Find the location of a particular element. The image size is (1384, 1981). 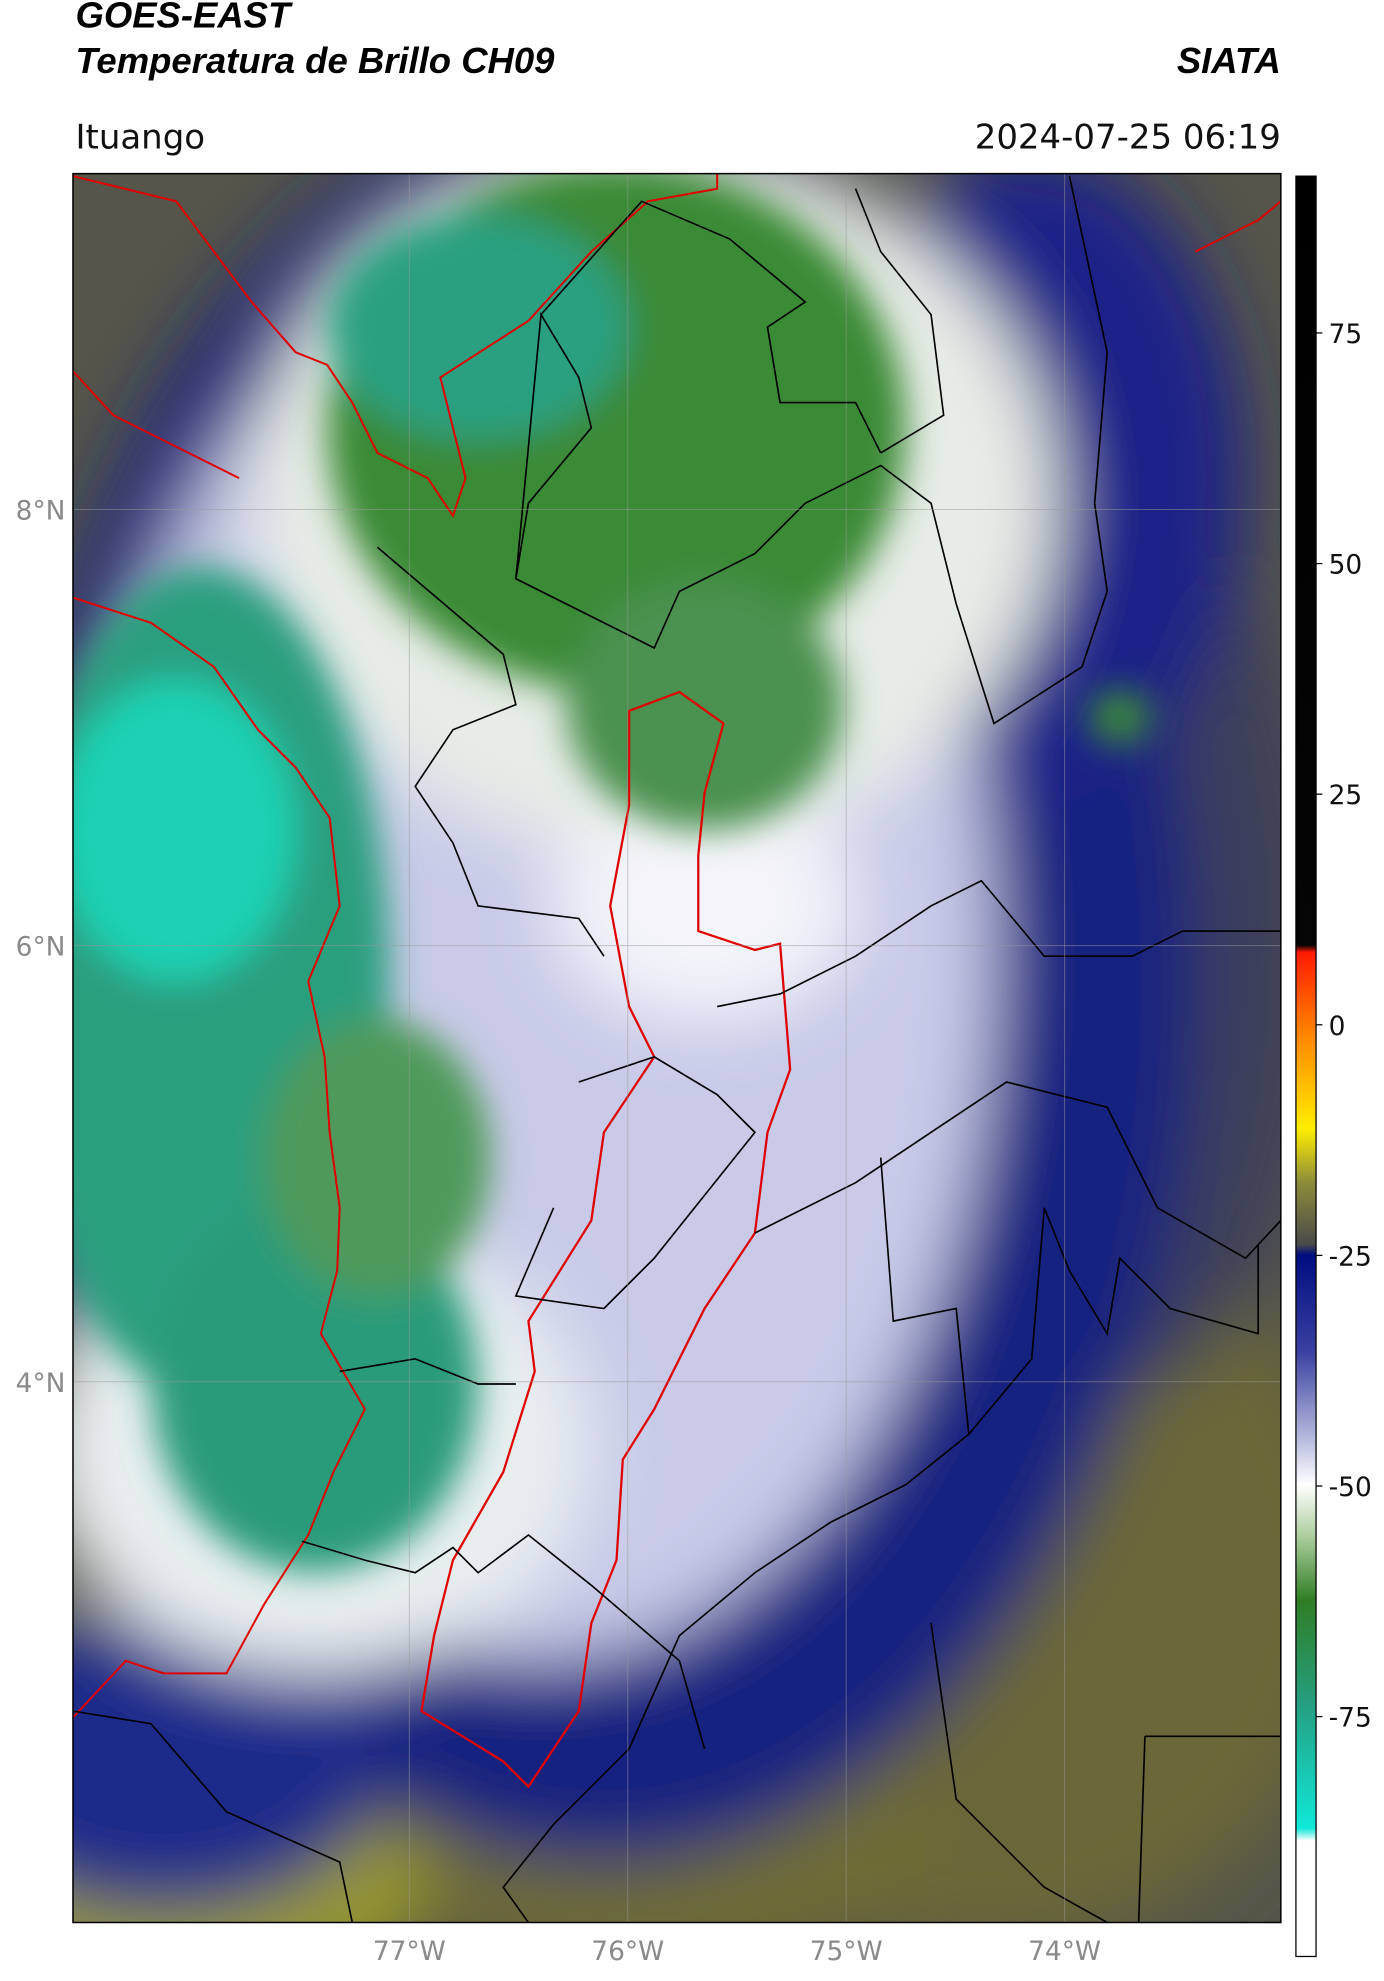

colorbar-tick-label: 25 is located at coordinates (1346, 795).